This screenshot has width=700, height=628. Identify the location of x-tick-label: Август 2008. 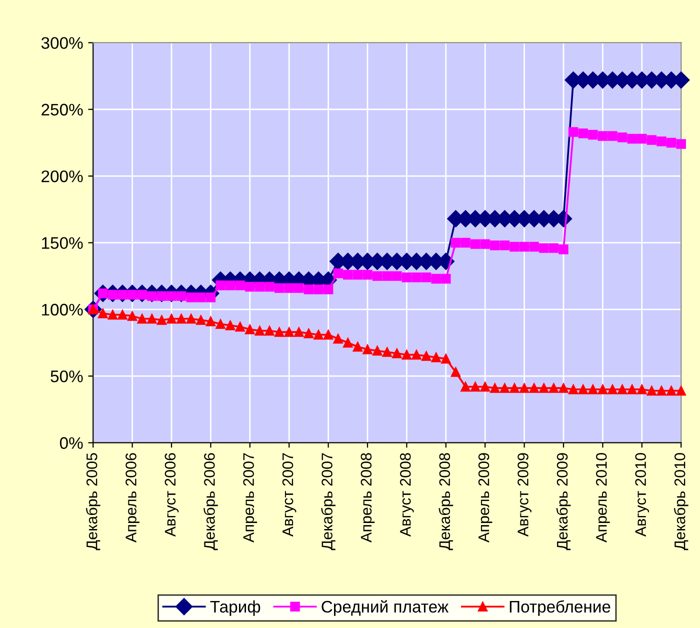
(407, 495).